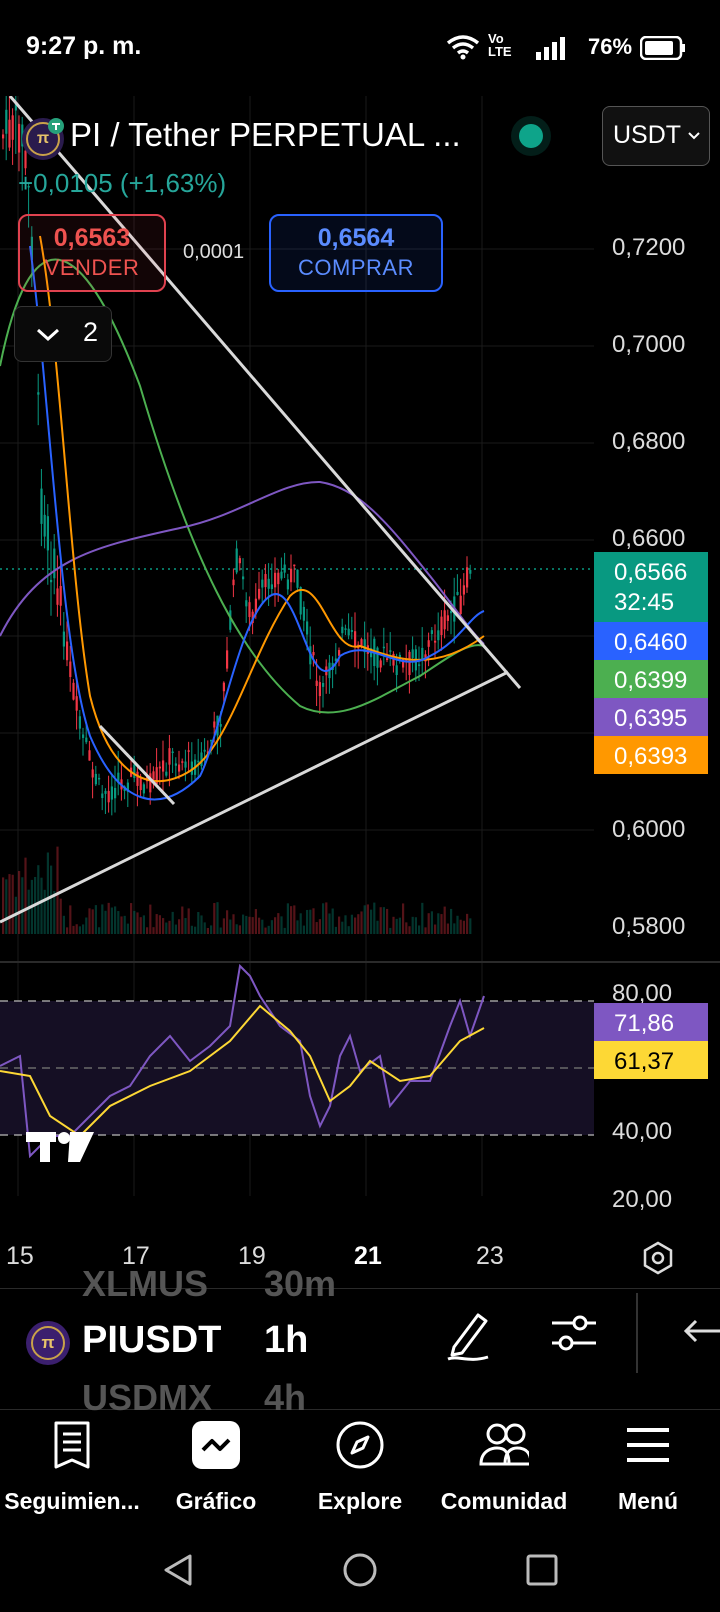 The height and width of the screenshot is (1612, 720). What do you see at coordinates (356, 238) in the screenshot?
I see `buy-price: 0,6564` at bounding box center [356, 238].